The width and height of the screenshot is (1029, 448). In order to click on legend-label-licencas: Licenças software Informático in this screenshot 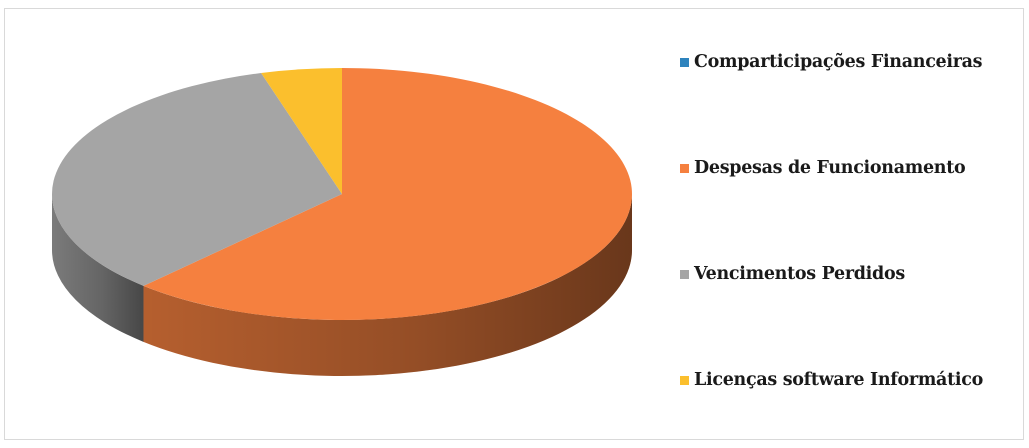, I will do `click(838, 380)`.